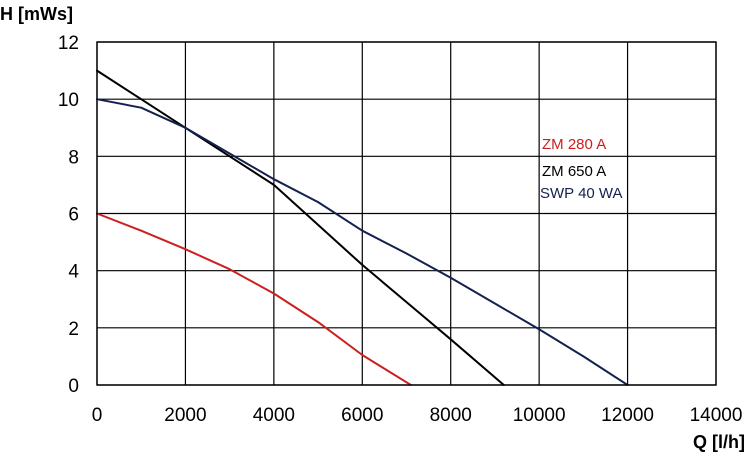 The image size is (750, 454). I want to click on x-axis-title: Q [l/h], so click(719, 442).